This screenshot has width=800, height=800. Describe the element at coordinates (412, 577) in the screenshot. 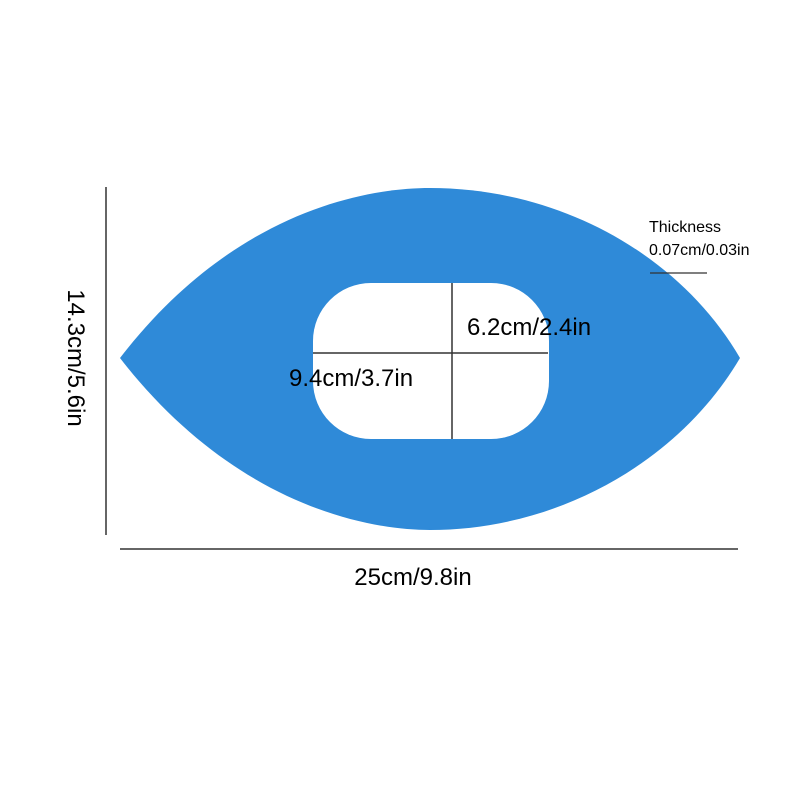

I see `width-label: 25cm/9.8in` at that location.